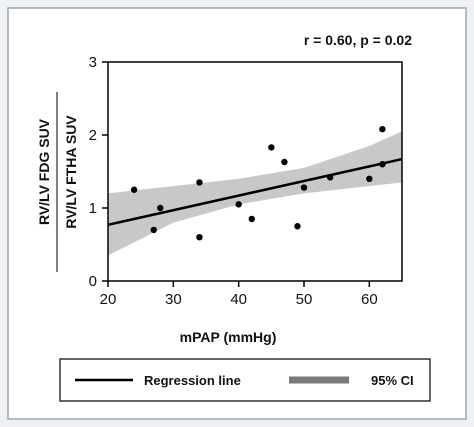 The height and width of the screenshot is (427, 474). Describe the element at coordinates (192, 380) in the screenshot. I see `legend-label-regression: Regression line` at that location.